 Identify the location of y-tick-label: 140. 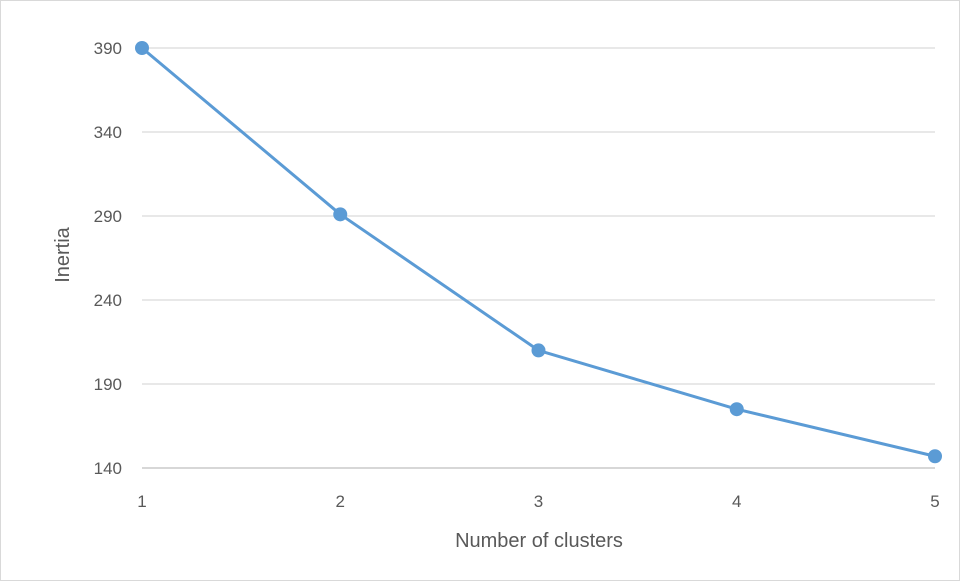
(108, 468).